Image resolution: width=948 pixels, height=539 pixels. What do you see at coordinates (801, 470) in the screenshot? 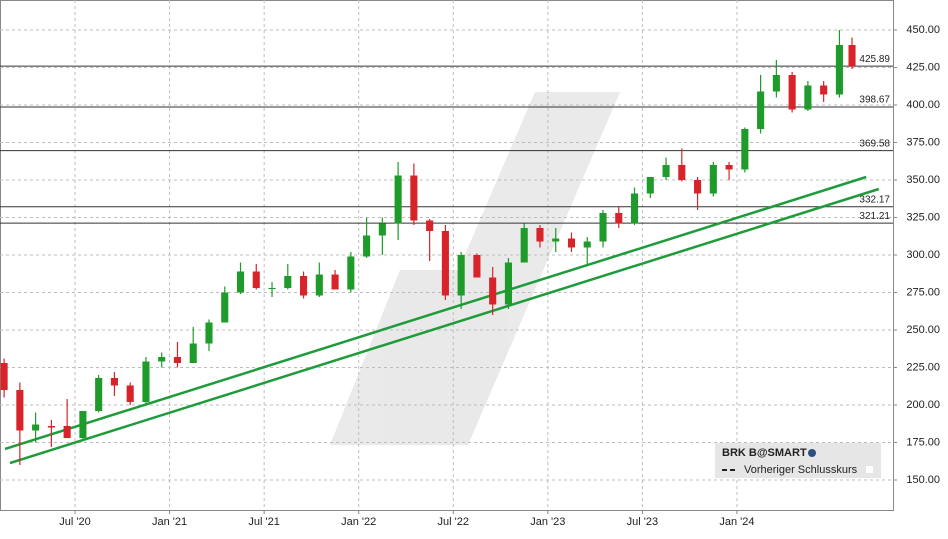
I see `legend-previous-close: Vorheriger Schlusskurs` at bounding box center [801, 470].